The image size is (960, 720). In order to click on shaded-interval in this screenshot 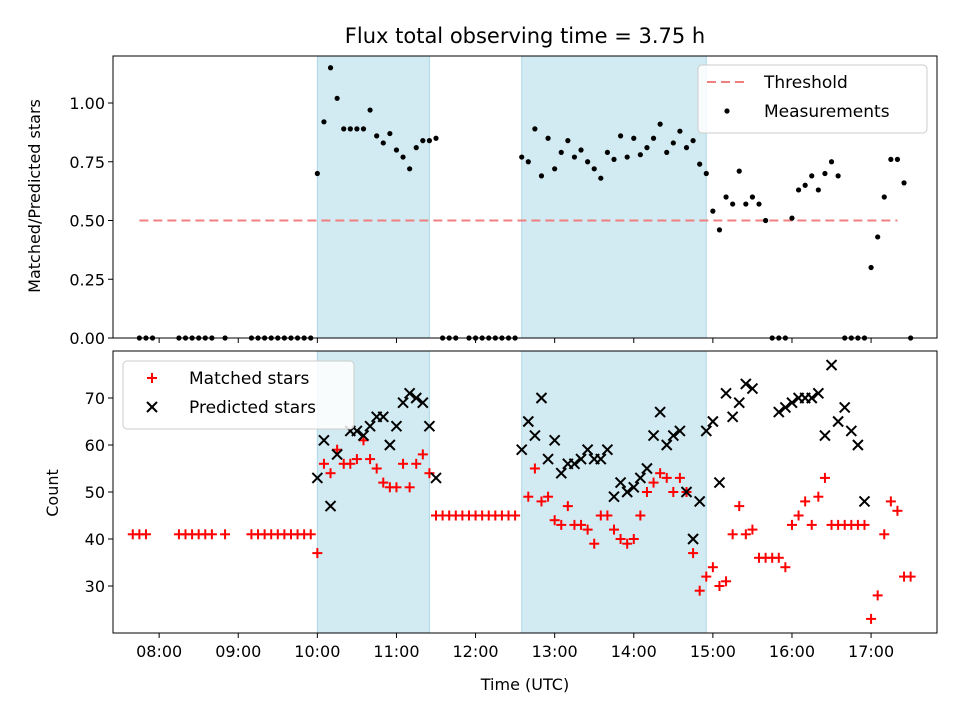, I will do `click(614, 197)`.